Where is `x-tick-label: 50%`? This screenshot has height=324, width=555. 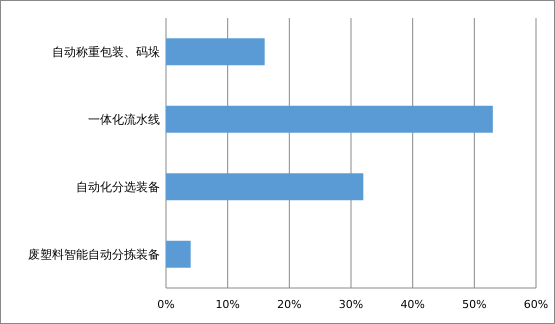
x-tick-label: 50% is located at coordinates (474, 304).